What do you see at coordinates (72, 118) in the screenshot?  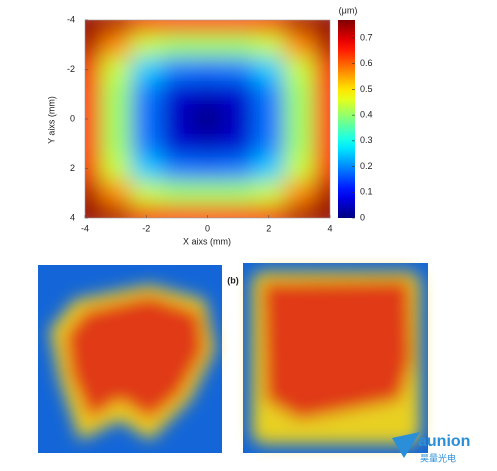 I see `y-tick-label: 0` at bounding box center [72, 118].